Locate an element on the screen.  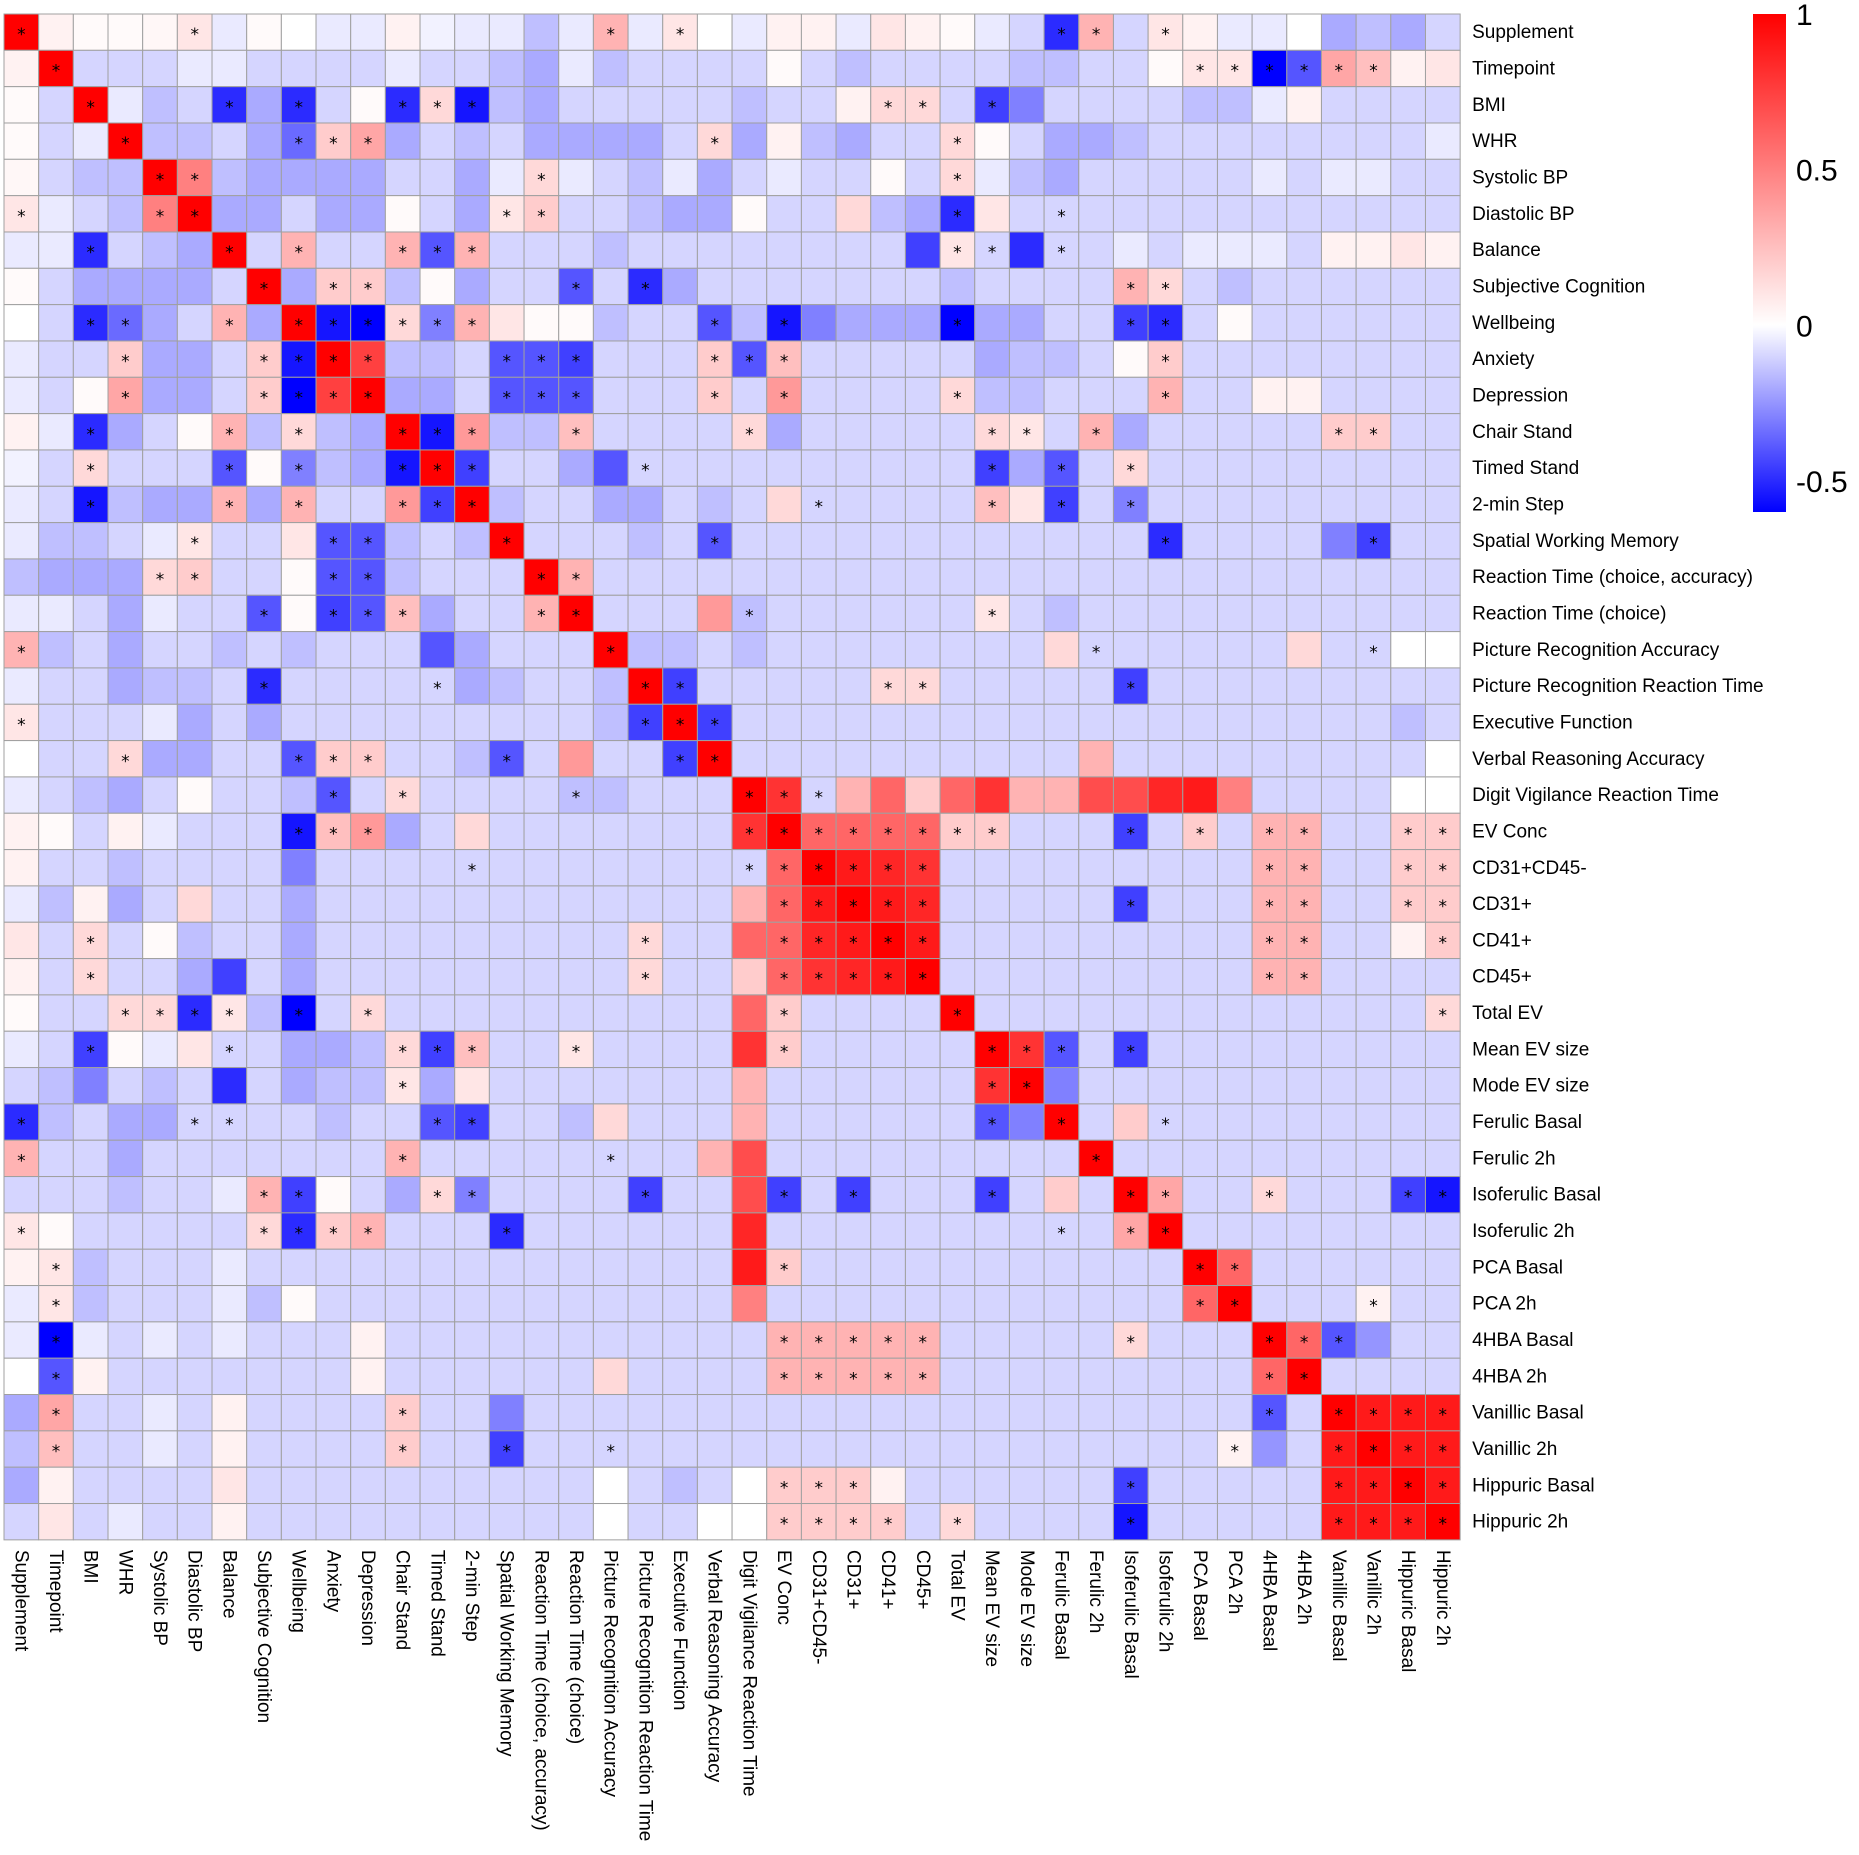
column-label: Mean EV size is located at coordinates (991, 1608).